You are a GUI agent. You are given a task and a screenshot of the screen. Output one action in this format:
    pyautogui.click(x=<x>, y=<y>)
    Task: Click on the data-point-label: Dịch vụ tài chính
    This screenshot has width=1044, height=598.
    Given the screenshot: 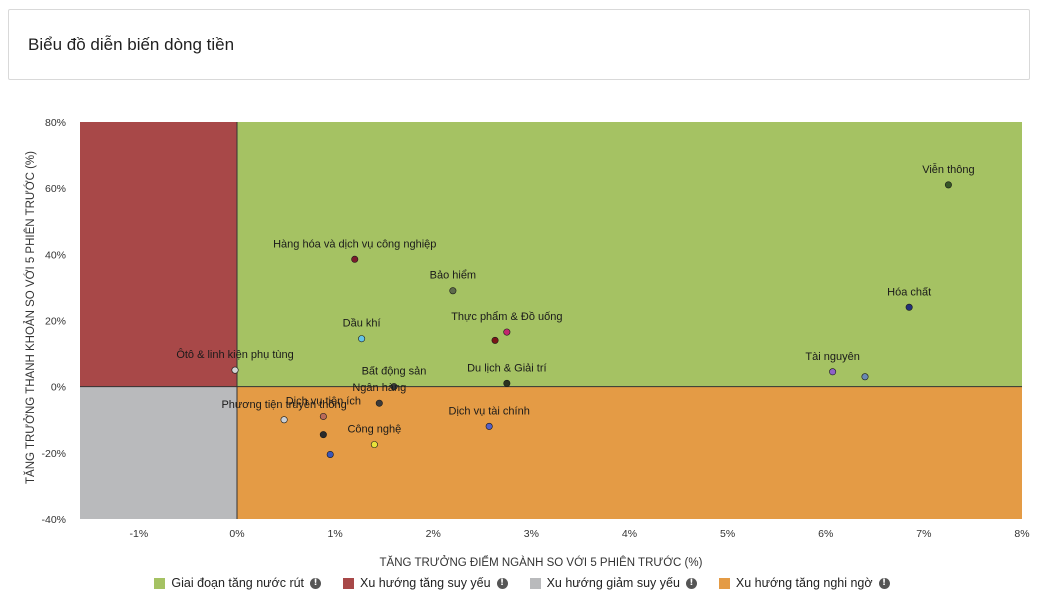 What is the action you would take?
    pyautogui.click(x=489, y=411)
    